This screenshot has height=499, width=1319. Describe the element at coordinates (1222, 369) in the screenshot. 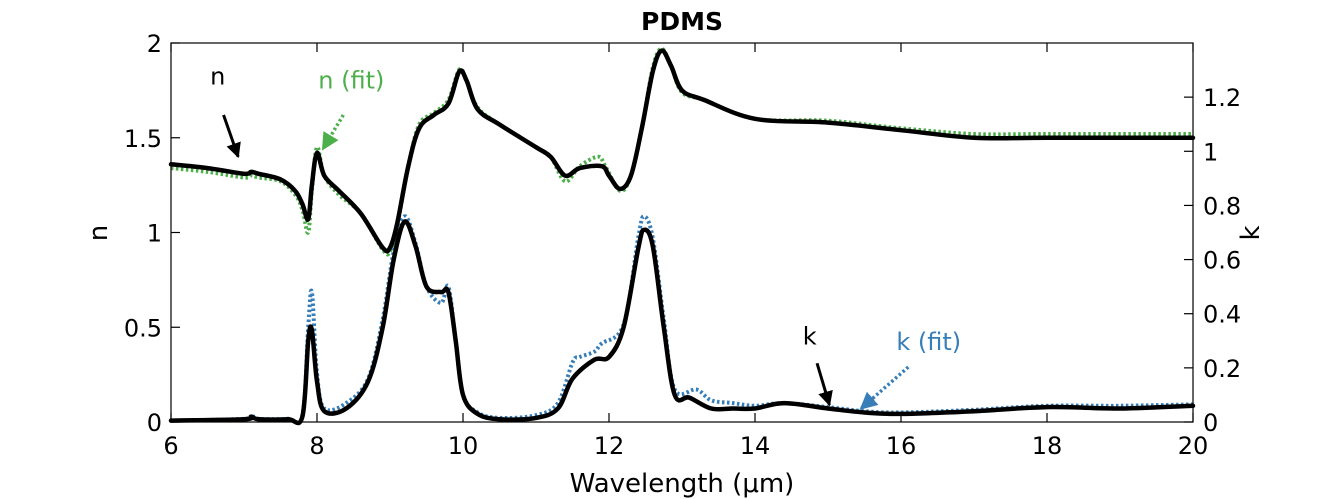

I see `y-right-tick-label: 0.2` at that location.